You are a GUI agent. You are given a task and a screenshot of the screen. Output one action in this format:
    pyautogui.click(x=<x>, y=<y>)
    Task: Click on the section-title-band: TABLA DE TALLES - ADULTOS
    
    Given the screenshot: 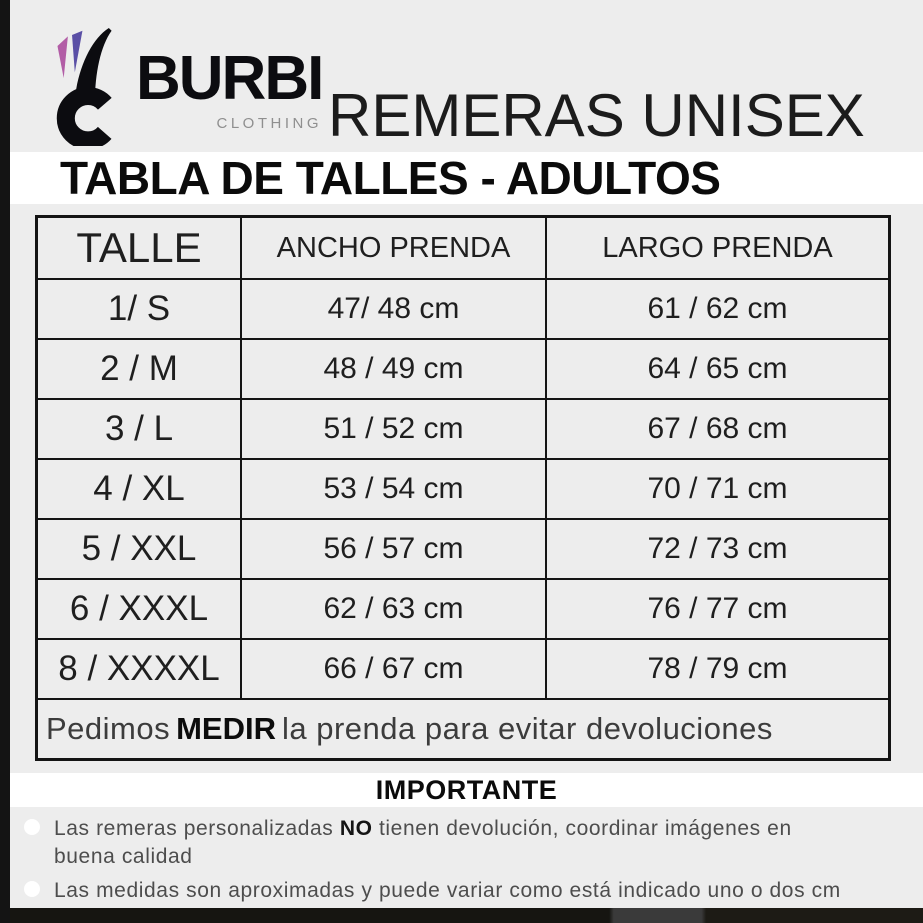 What is the action you would take?
    pyautogui.click(x=466, y=178)
    